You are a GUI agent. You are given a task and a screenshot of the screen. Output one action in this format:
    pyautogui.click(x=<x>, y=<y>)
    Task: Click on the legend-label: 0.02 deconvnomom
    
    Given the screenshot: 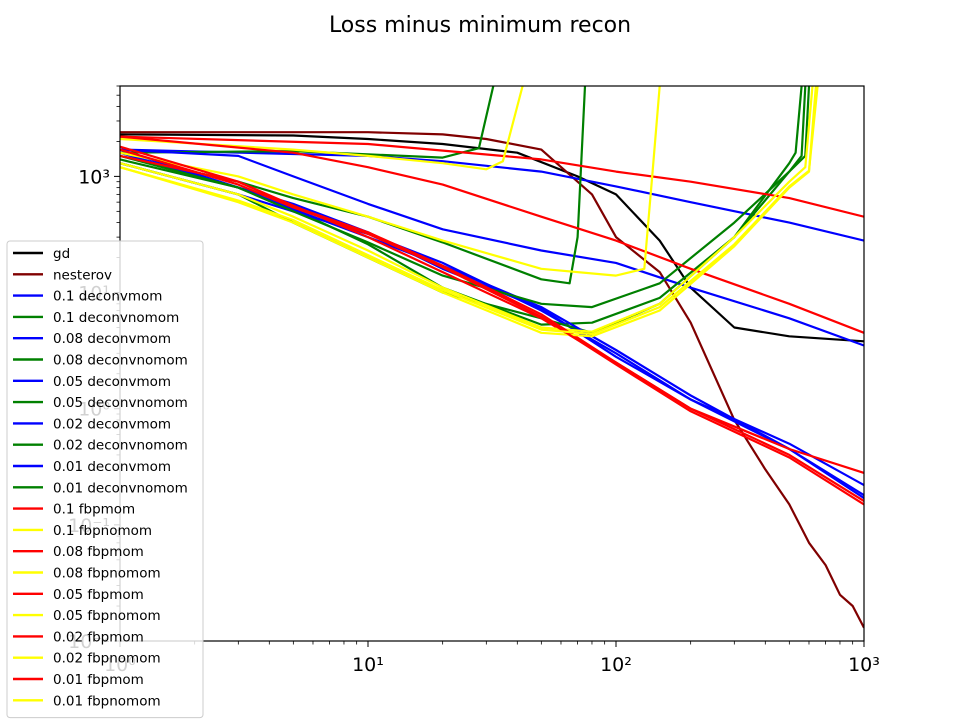 What is the action you would take?
    pyautogui.click(x=120, y=446)
    